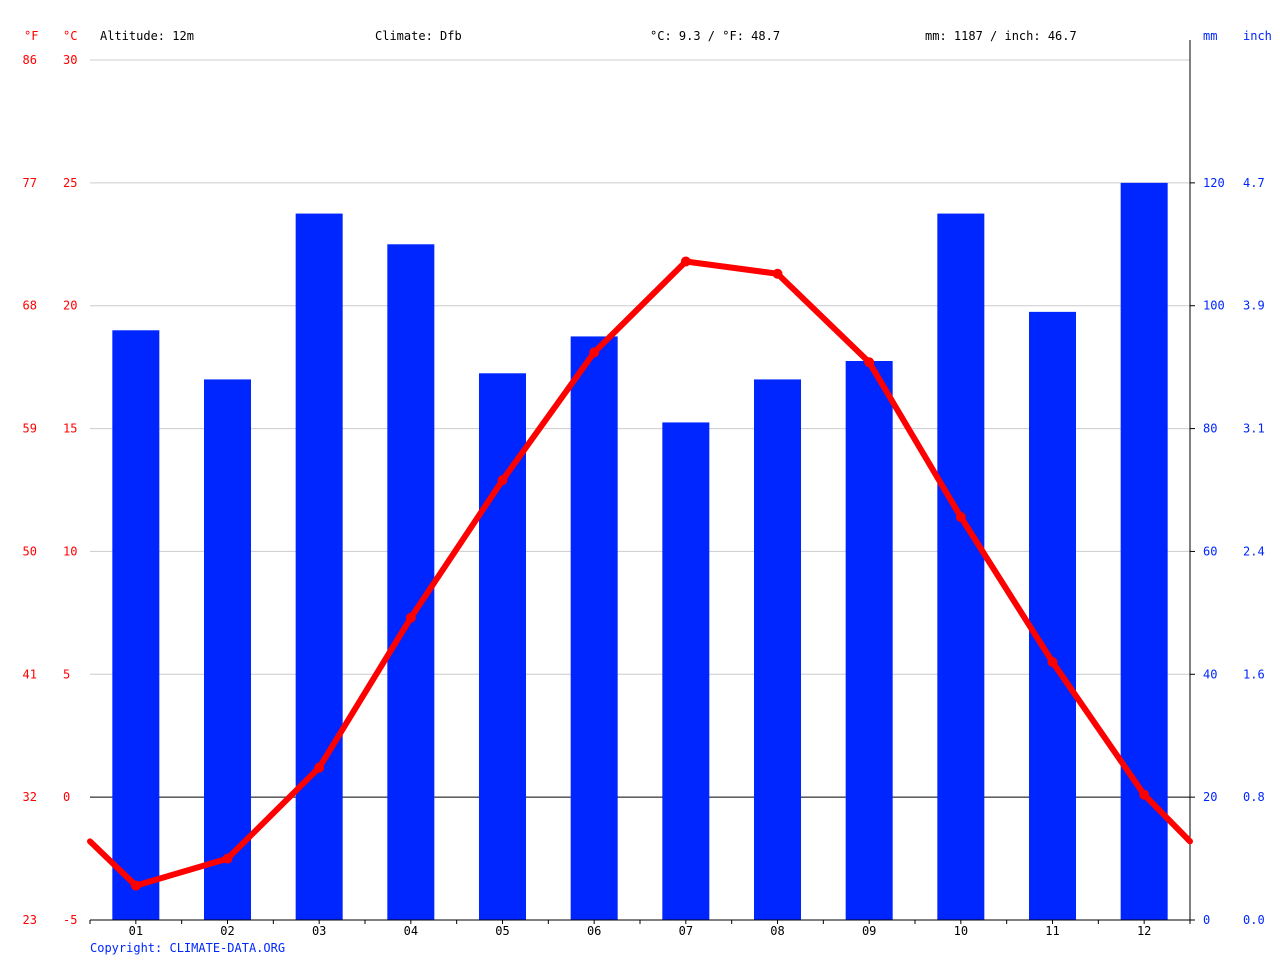 This screenshot has height=960, width=1280. I want to click on fahrenheit-tick-label: 86, so click(30, 60).